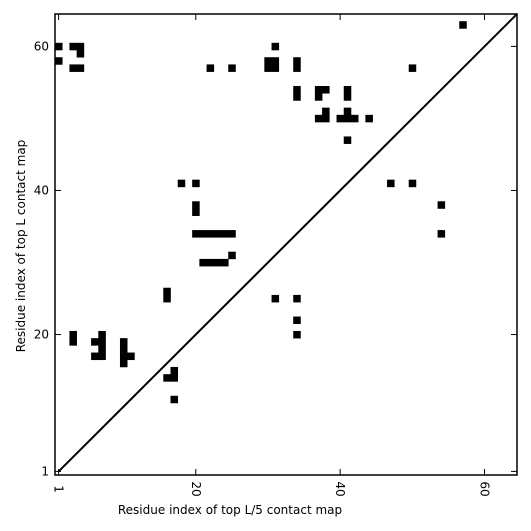 Image resolution: width=531 pixels, height=531 pixels. Describe the element at coordinates (230, 510) in the screenshot. I see `x-axis-label: Residue index of top L/5 contact map` at that location.